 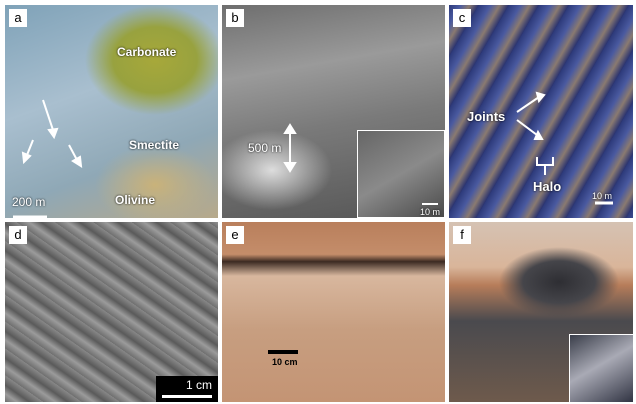 I want to click on label: Olivine, so click(x=135, y=200).